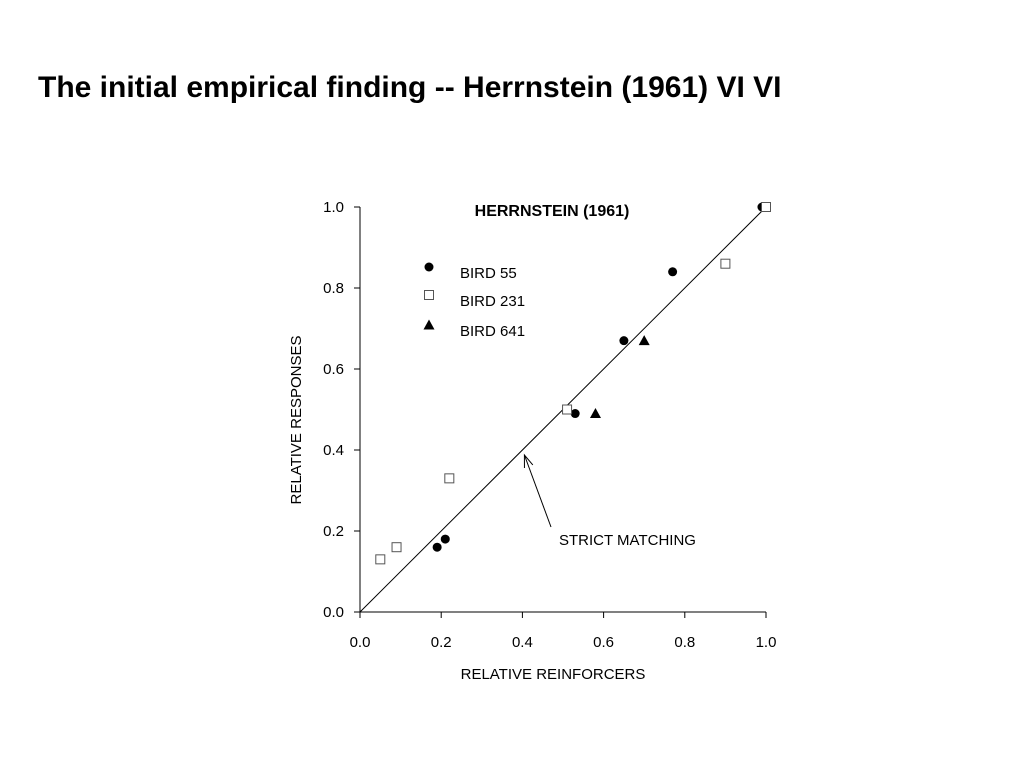 The height and width of the screenshot is (768, 1024). I want to click on annotation-arrow-line, so click(537, 491).